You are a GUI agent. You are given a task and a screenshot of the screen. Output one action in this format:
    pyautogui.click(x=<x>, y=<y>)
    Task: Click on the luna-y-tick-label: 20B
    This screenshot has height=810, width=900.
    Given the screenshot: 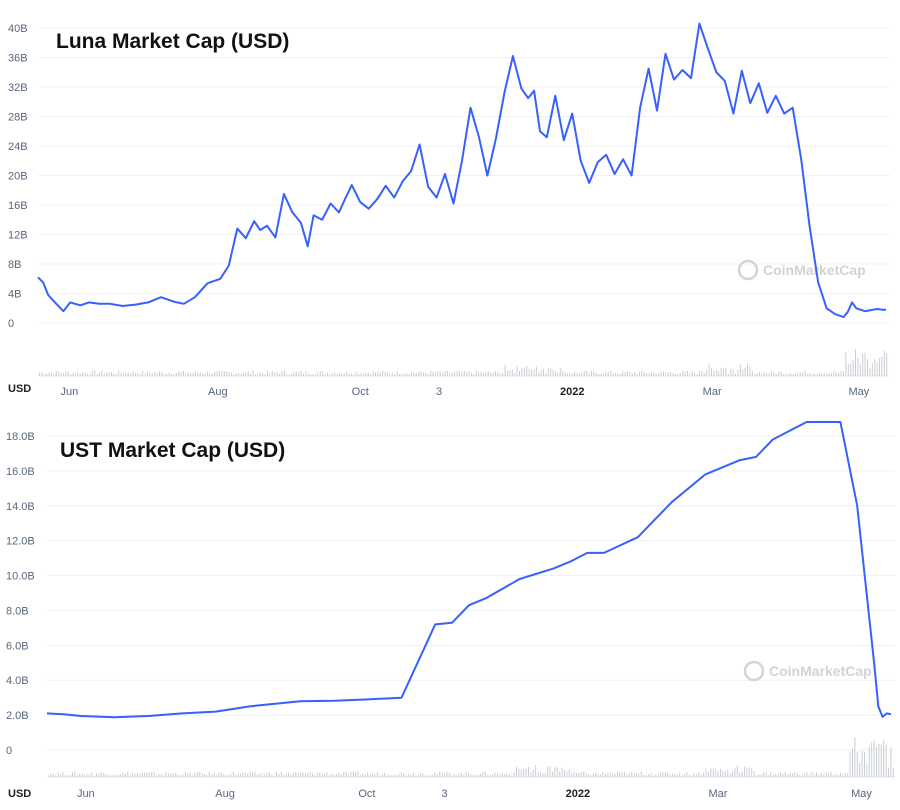 What is the action you would take?
    pyautogui.click(x=18, y=177)
    